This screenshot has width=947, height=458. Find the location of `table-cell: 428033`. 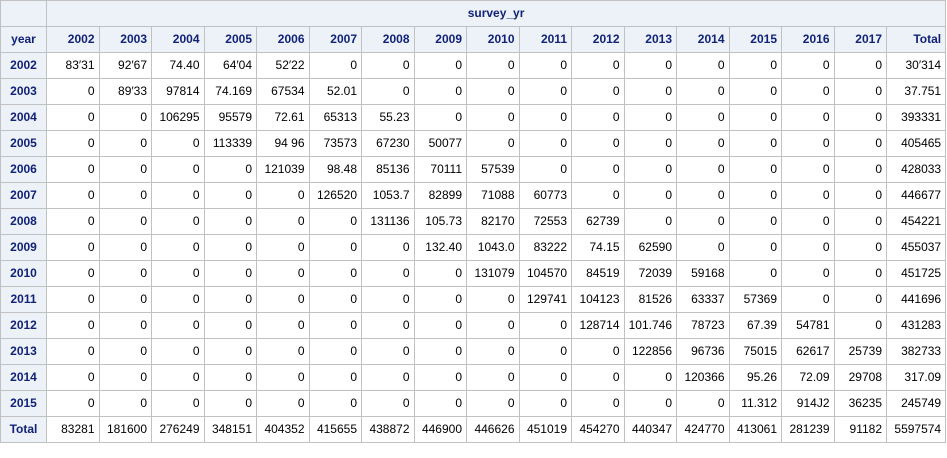

table-cell: 428033 is located at coordinates (916, 169).